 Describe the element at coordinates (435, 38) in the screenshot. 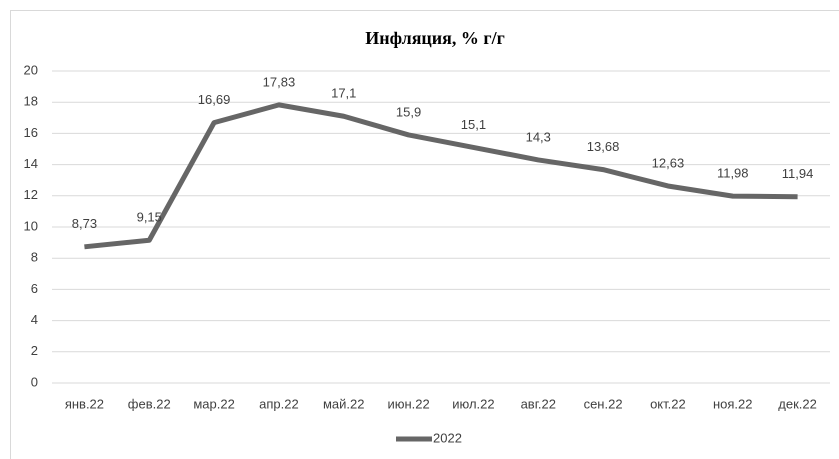

I see `chart-title: Инфляция, % г/г` at that location.